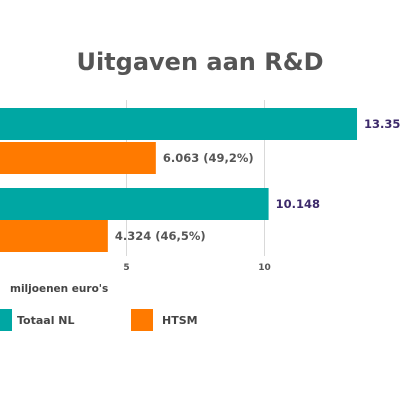 The width and height of the screenshot is (400, 400). I want to click on legend-swatch-totaal-nl, so click(6, 320).